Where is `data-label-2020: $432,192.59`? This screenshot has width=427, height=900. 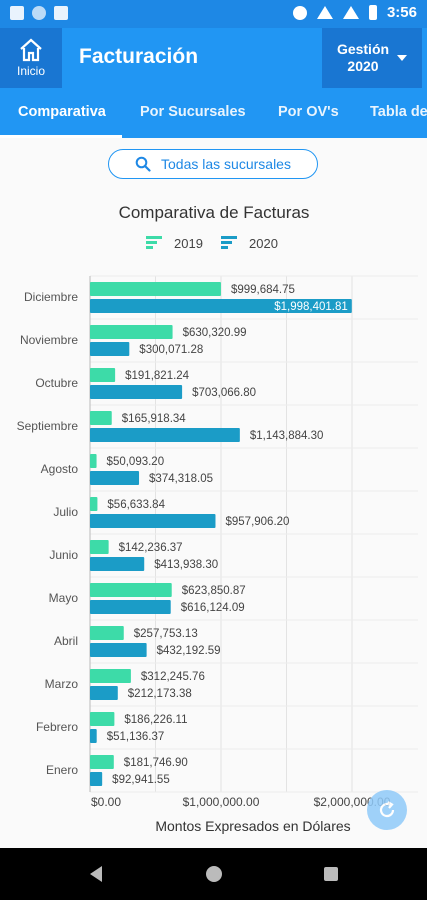
data-label-2020: $432,192.59 is located at coordinates (189, 651).